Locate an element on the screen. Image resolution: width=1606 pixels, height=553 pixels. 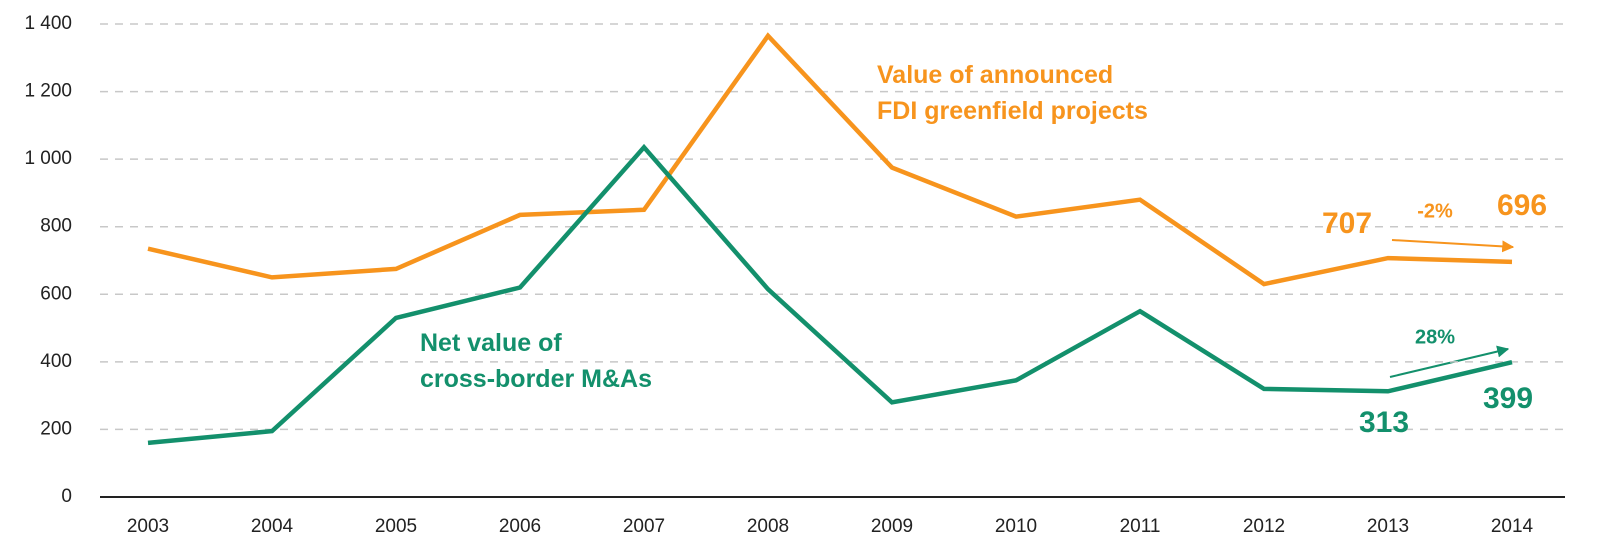
y-tick-label: 1 200 is located at coordinates (48, 91).